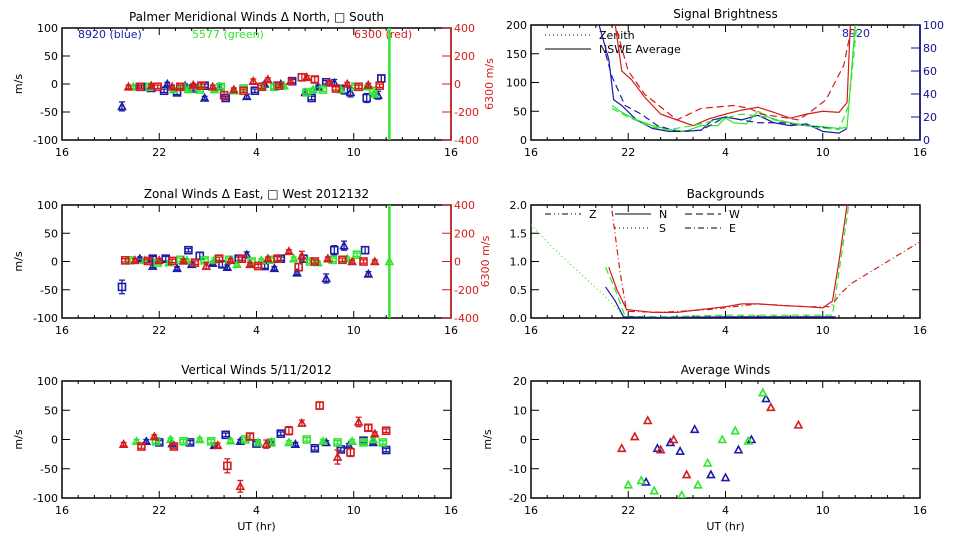 Image resolution: width=960 pixels, height=540 pixels. I want to click on y-tick-label: -50, so click(49, 290).